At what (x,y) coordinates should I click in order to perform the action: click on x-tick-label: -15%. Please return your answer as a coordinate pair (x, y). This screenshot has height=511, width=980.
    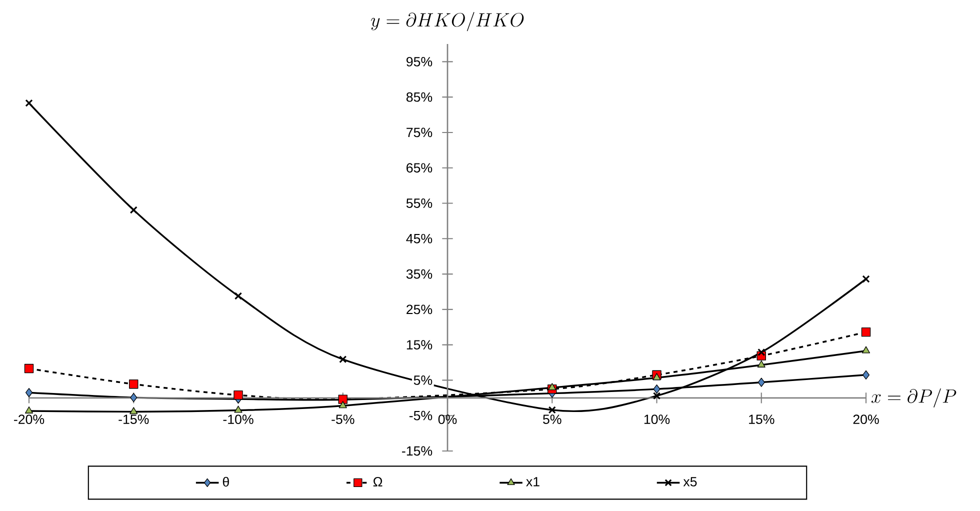
    Looking at the image, I should click on (133, 419).